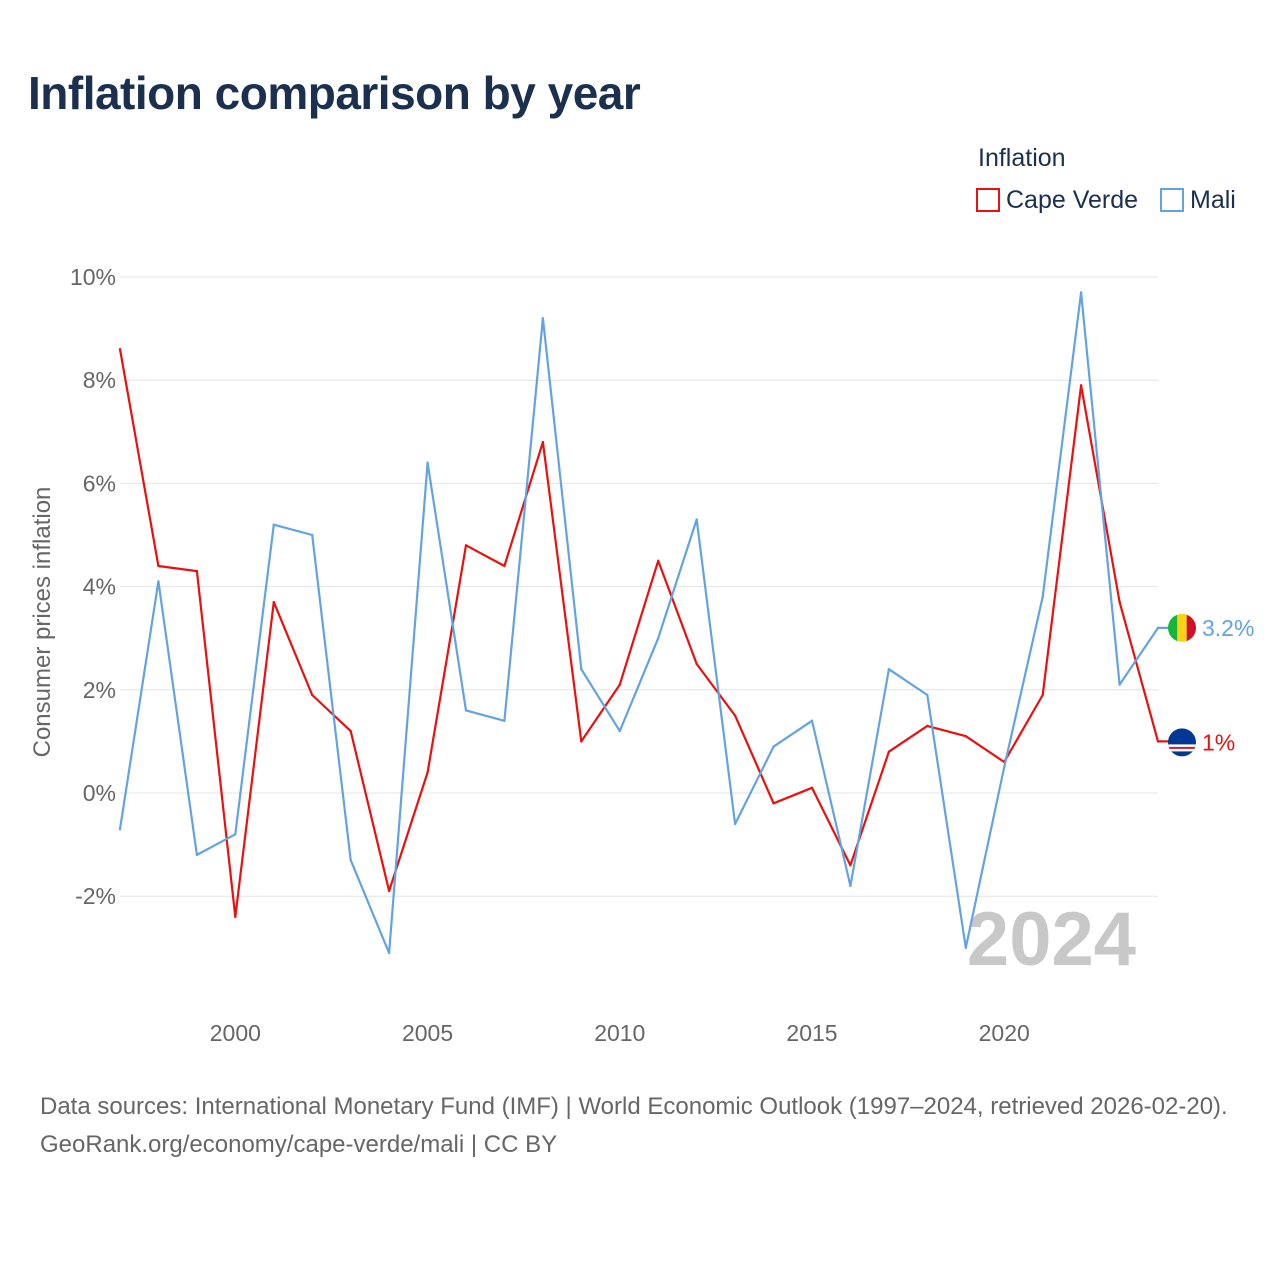 This screenshot has width=1280, height=1280. I want to click on x-tick-label: 2015, so click(811, 1033).